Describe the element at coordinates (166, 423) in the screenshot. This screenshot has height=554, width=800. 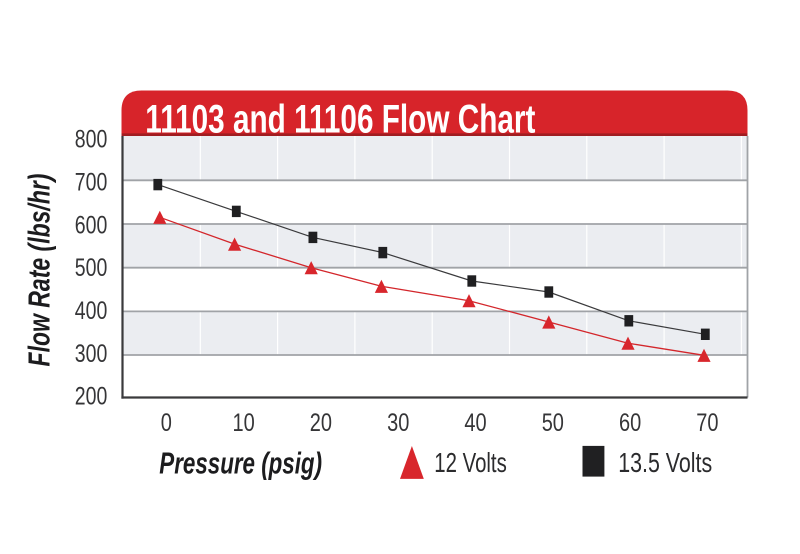
I see `svg-text: 0` at that location.